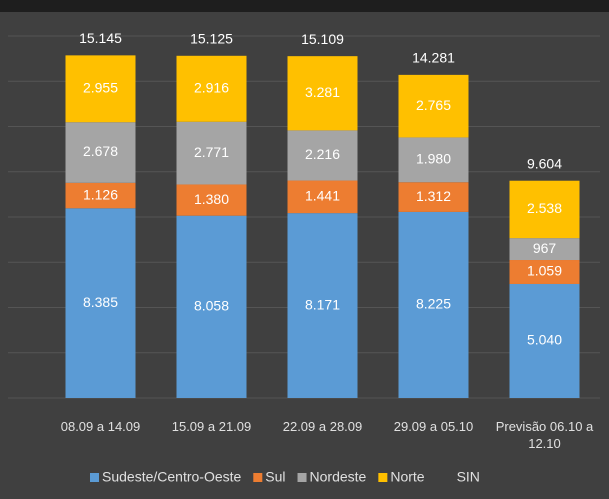  I want to click on data-label: 5.040, so click(544, 340).